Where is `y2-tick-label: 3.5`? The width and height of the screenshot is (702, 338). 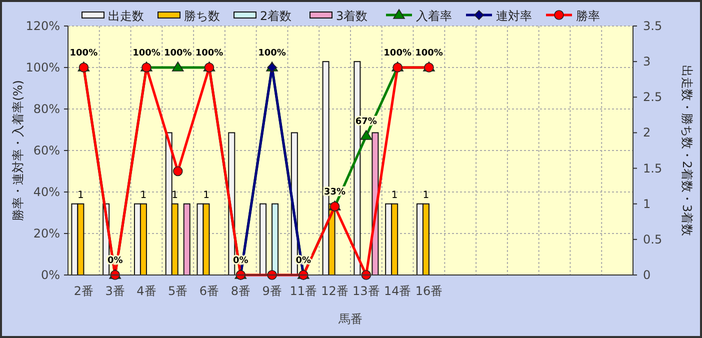 y2-tick-label: 3.5 is located at coordinates (652, 26).